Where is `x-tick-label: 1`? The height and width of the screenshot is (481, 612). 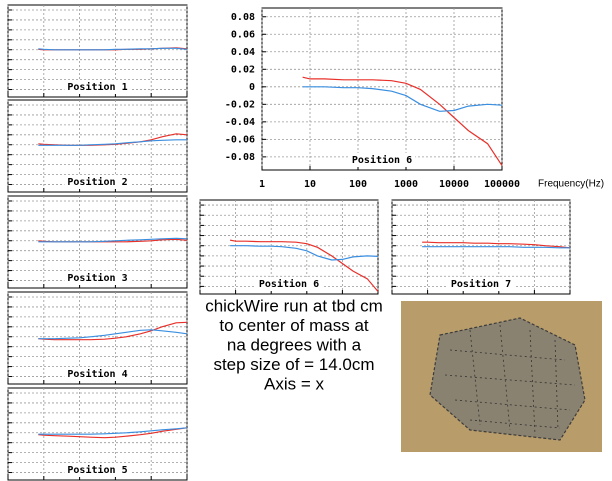
x-tick-label: 1 is located at coordinates (262, 184).